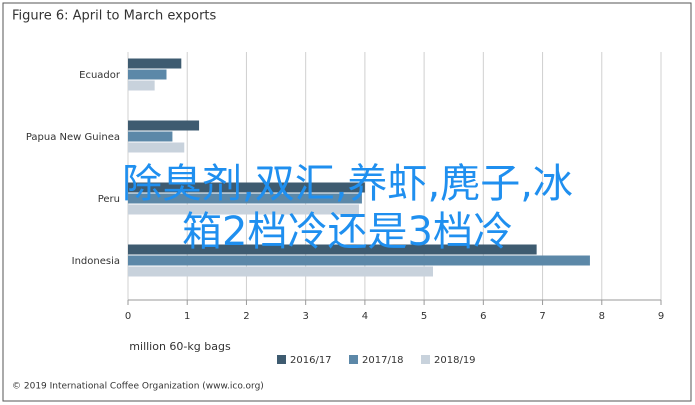 This screenshot has width=695, height=405. Describe the element at coordinates (483, 316) in the screenshot. I see `x-tick-label: 6` at that location.